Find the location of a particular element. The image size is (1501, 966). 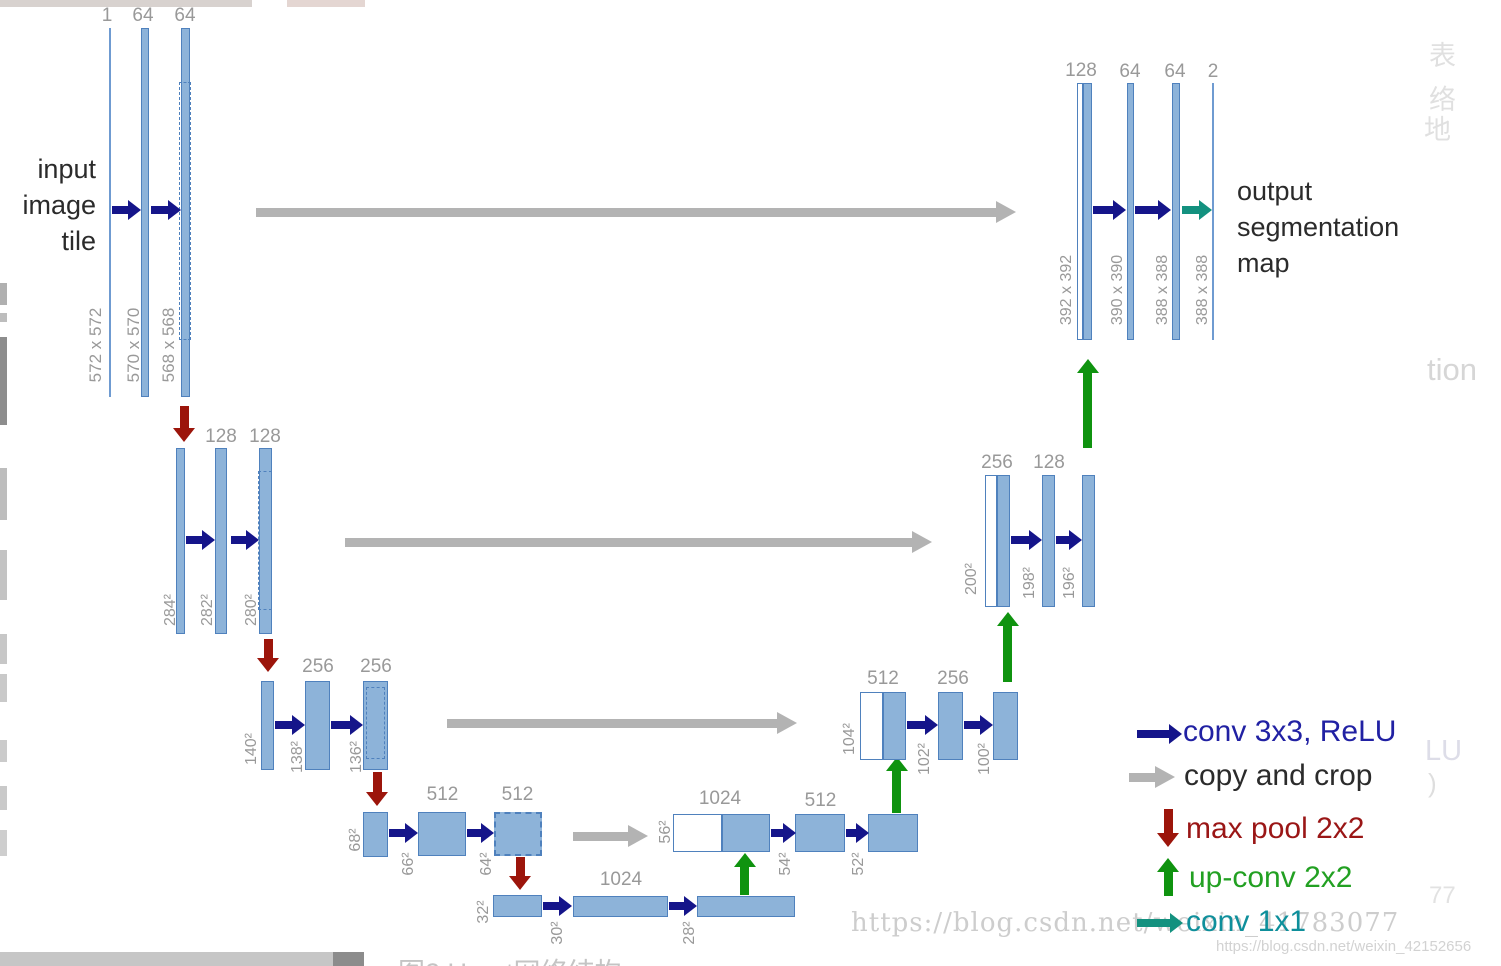

bg-text-fragment: 地 is located at coordinates (1437, 130).